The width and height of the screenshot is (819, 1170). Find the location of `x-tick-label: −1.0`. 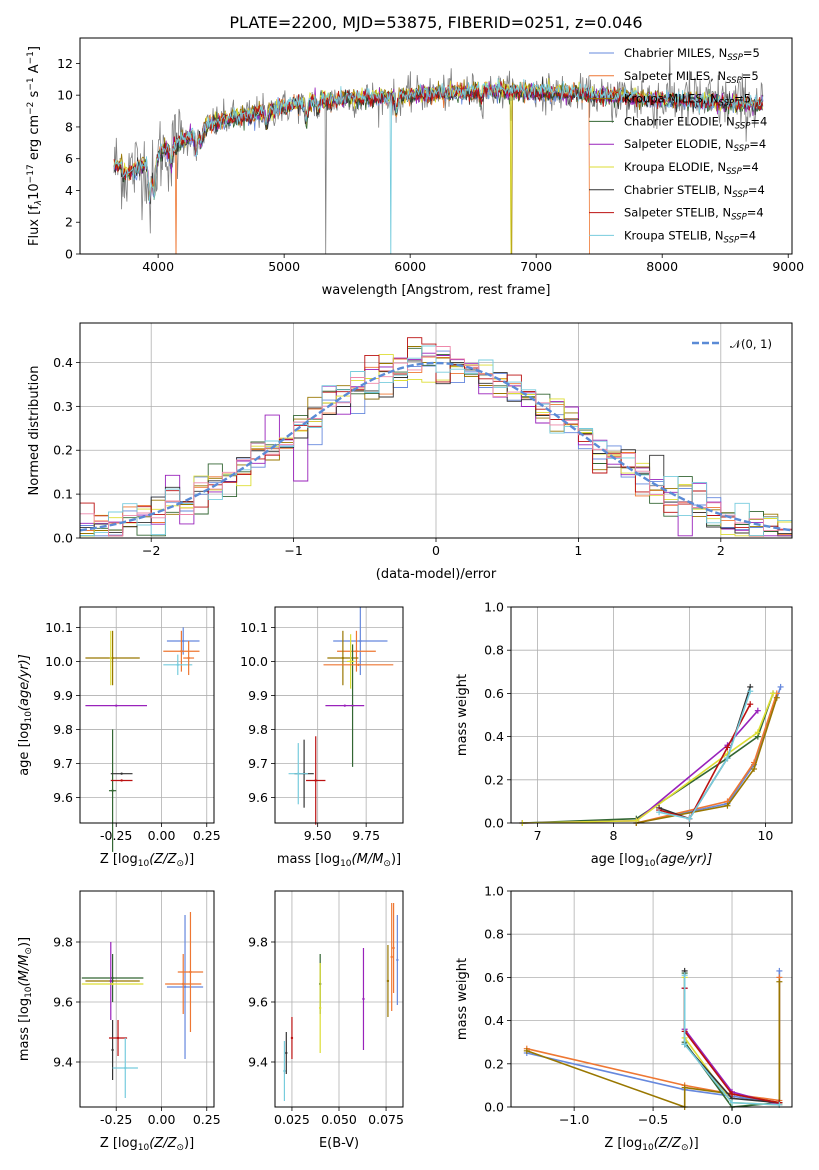

x-tick-label: −1.0 is located at coordinates (574, 1119).